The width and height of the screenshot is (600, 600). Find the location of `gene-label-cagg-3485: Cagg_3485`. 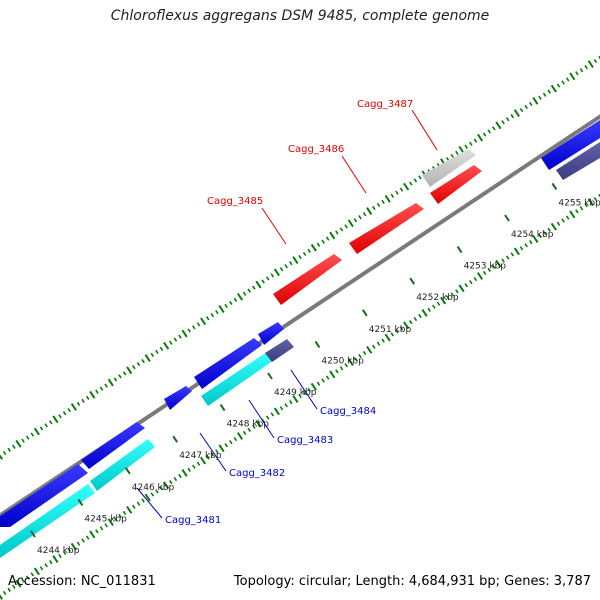

gene-label-cagg-3485: Cagg_3485 is located at coordinates (235, 201).